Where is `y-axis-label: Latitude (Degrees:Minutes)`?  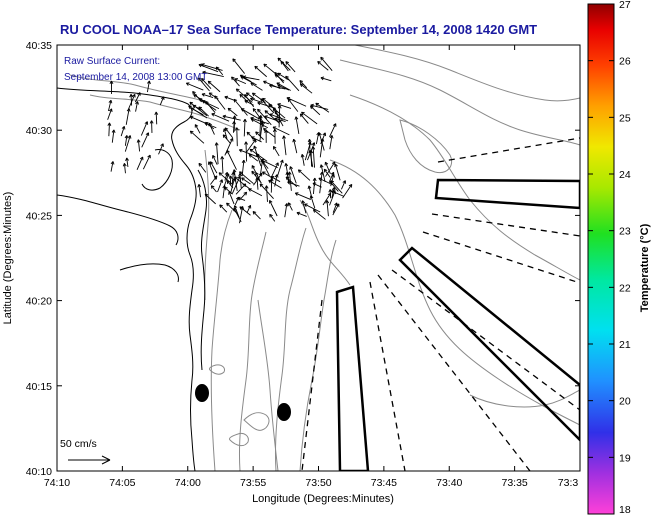 y-axis-label: Latitude (Degrees:Minutes) is located at coordinates (8, 258).